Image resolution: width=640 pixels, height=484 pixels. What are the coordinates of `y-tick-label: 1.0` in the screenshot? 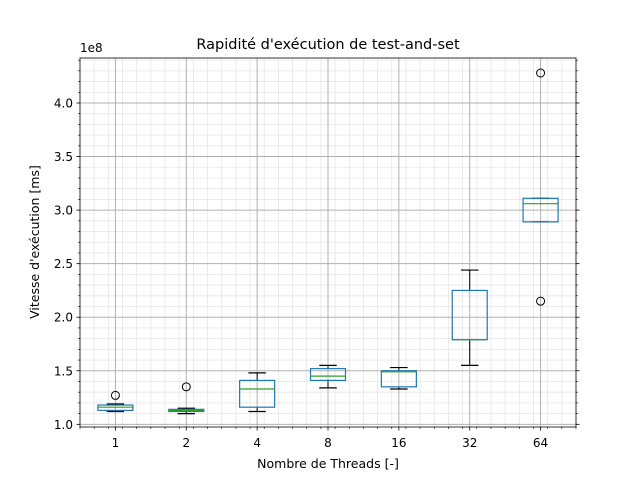 It's located at (63, 425).